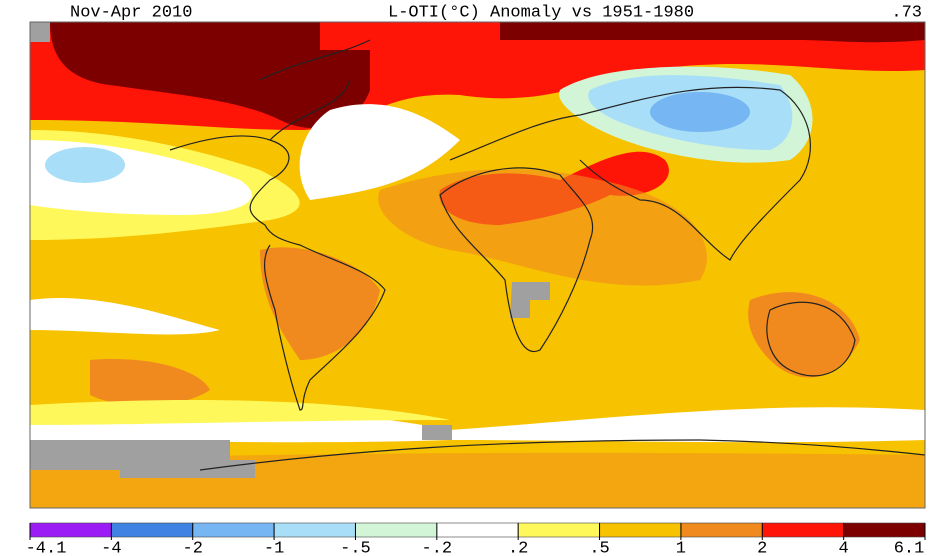  I want to click on legend-tick-label: -2, so click(193, 547).